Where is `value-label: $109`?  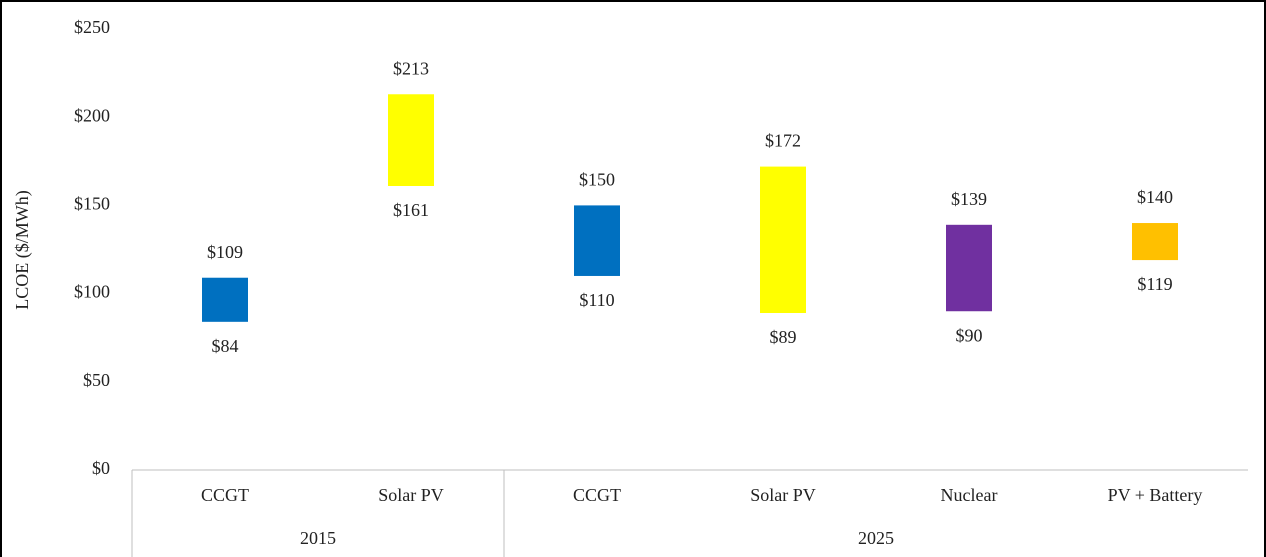 value-label: $109 is located at coordinates (225, 252).